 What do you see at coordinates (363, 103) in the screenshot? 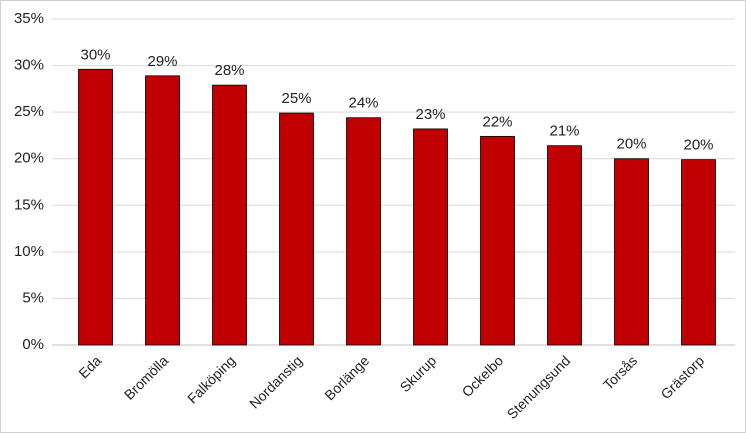
I see `value-label: 24%` at bounding box center [363, 103].